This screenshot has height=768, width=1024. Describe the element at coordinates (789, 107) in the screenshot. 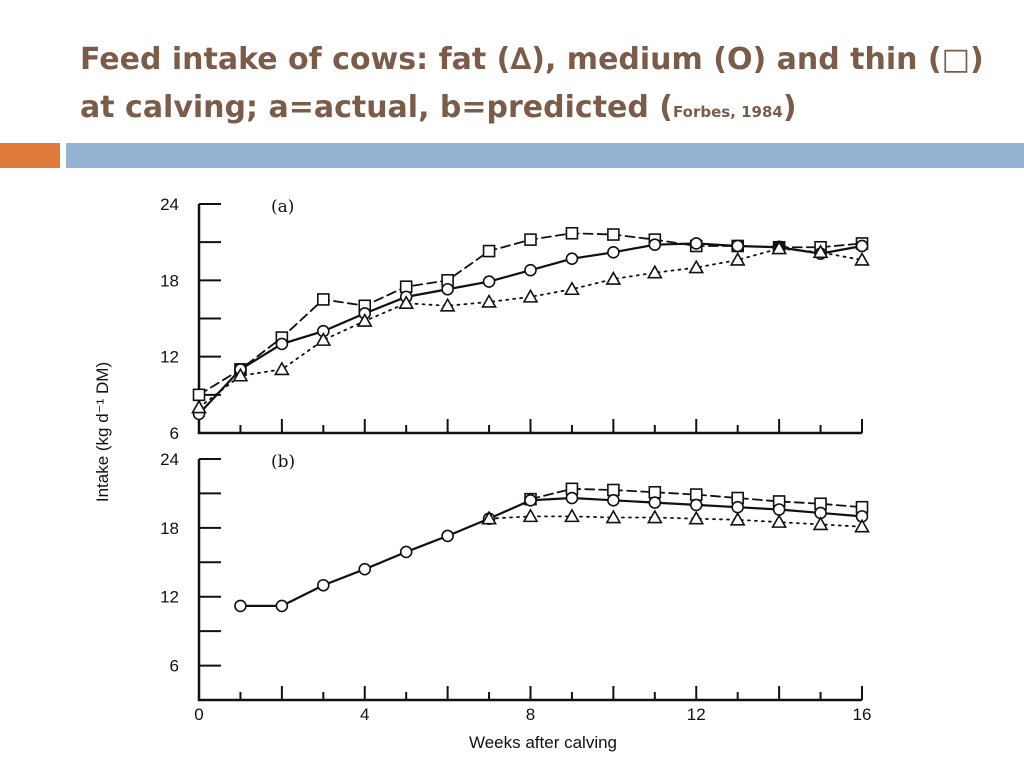

I see `title-line-2-close: )` at that location.